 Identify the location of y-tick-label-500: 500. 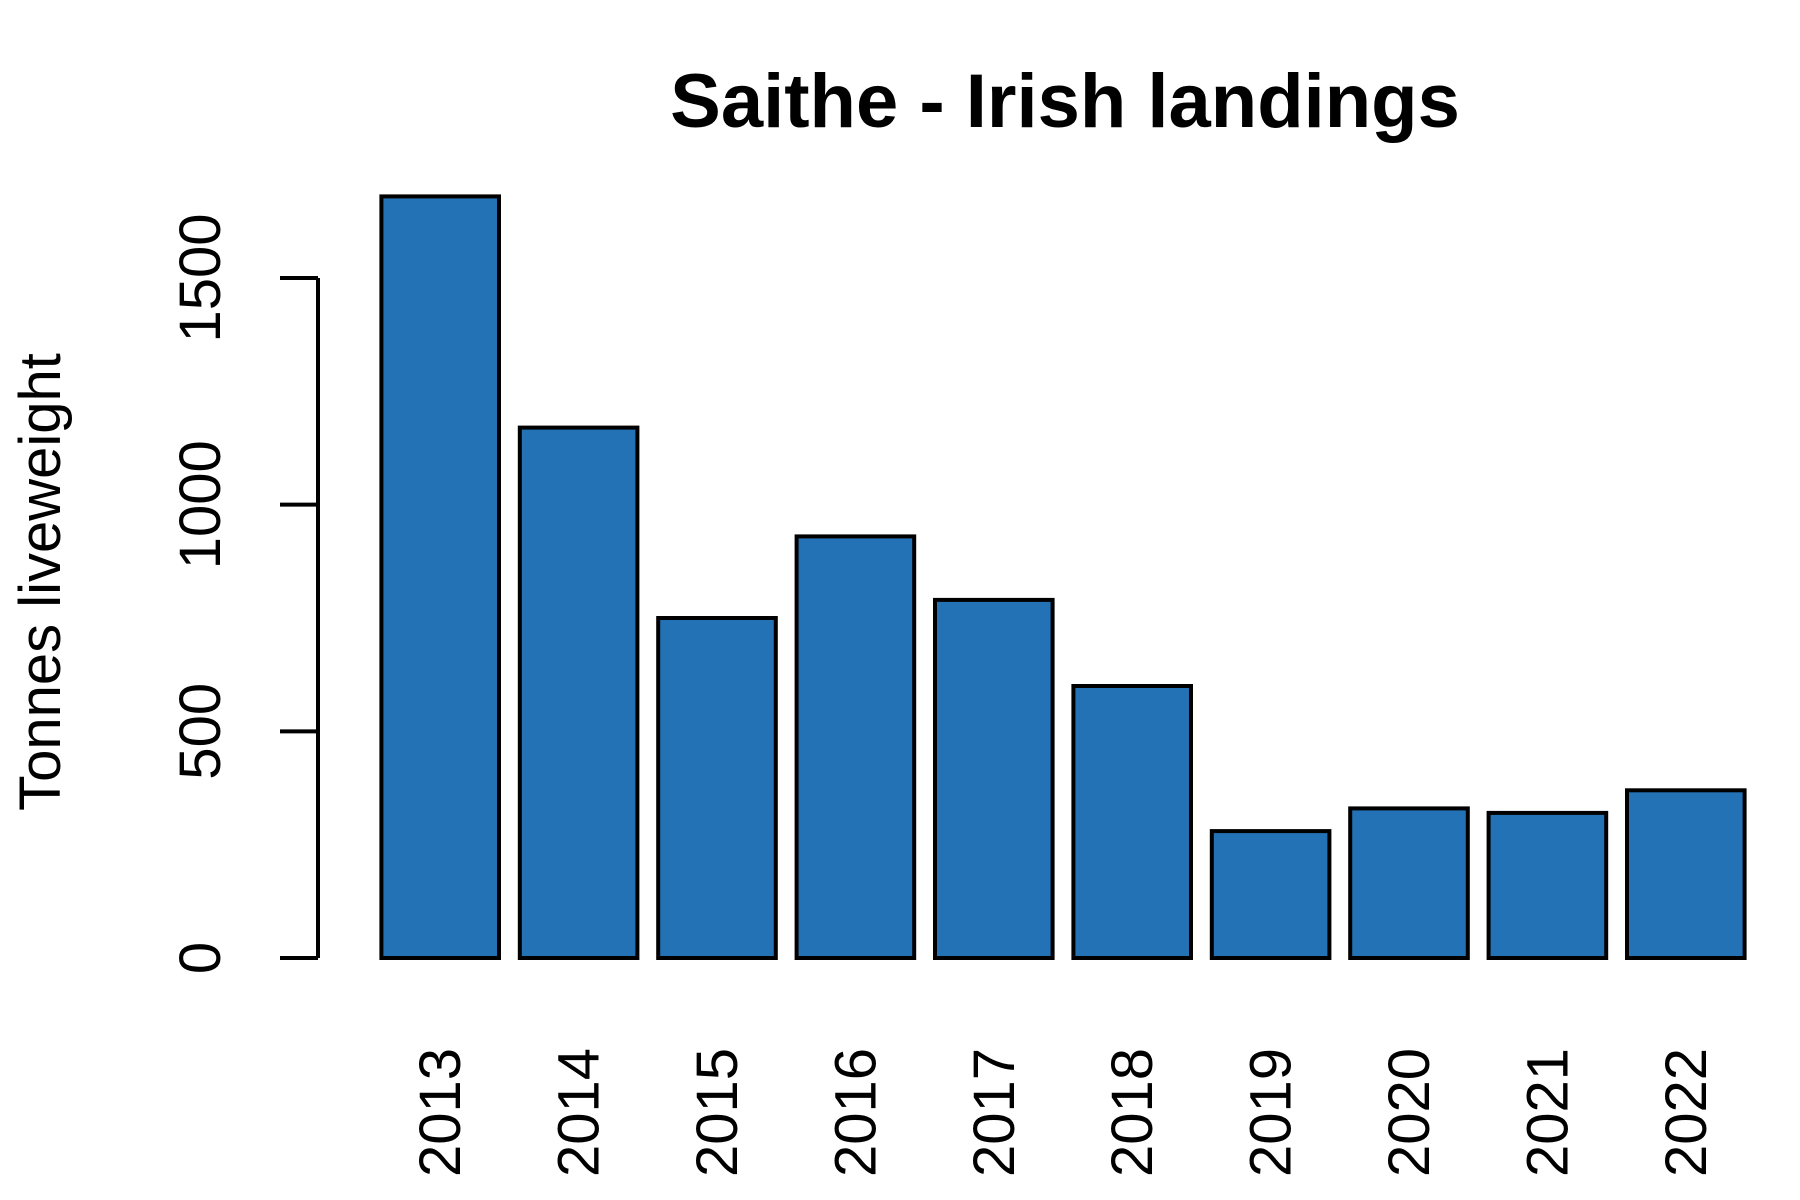
(200, 731).